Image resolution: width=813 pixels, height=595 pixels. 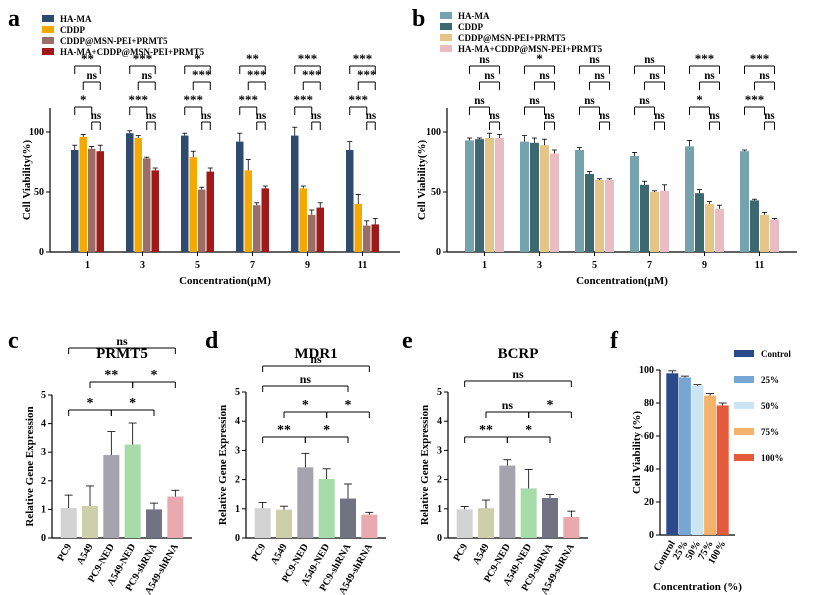 I want to click on x-tick-label: 9, so click(x=704, y=265).